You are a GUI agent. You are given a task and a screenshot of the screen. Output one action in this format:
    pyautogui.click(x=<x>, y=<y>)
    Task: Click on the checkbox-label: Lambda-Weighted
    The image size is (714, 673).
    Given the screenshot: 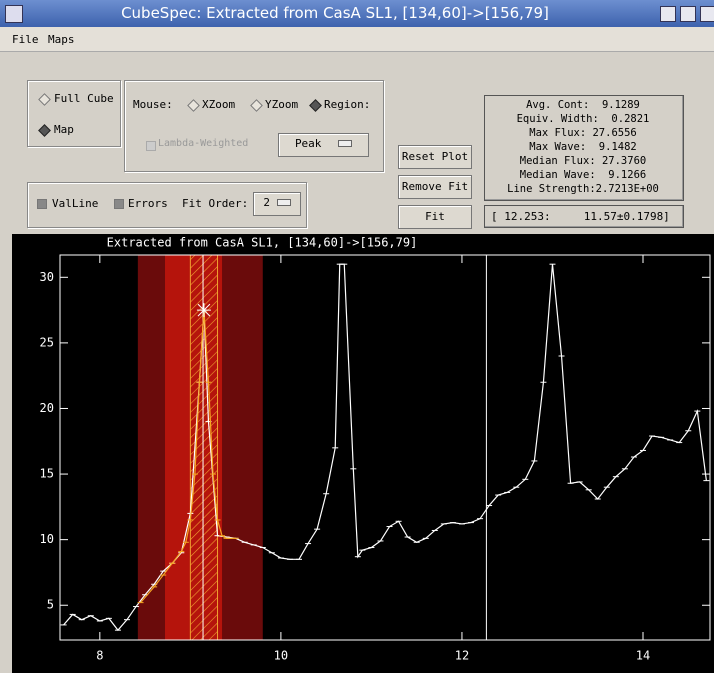 What is the action you would take?
    pyautogui.click(x=203, y=143)
    